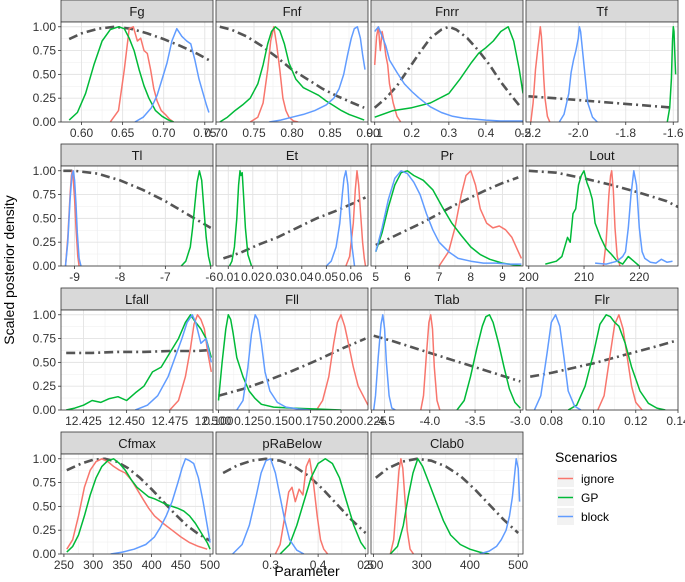  What do you see at coordinates (120, 277) in the screenshot?
I see `x-tick-label: -8` at bounding box center [120, 277].